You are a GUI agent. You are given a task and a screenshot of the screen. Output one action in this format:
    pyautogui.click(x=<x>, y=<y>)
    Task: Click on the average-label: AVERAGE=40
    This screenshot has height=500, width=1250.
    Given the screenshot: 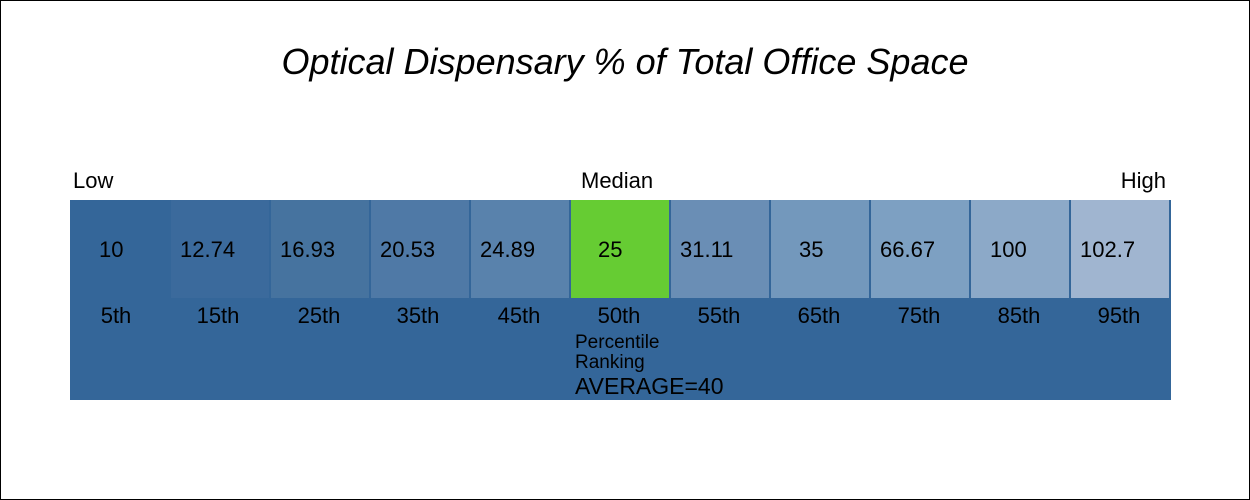 What is the action you would take?
    pyautogui.click(x=649, y=386)
    